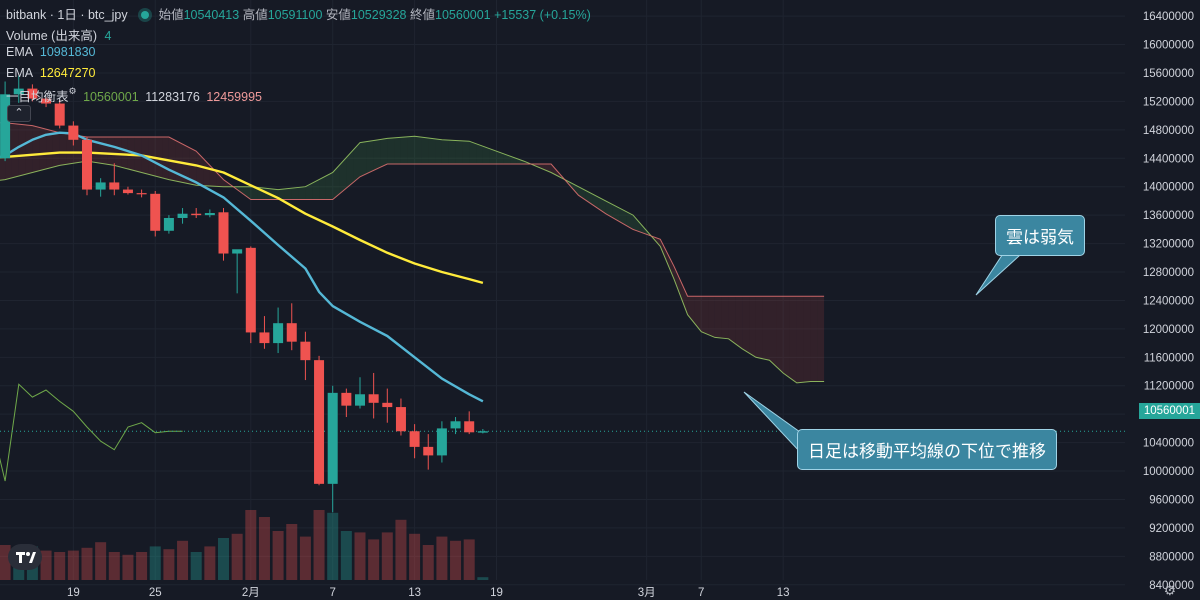 The image size is (1200, 600). I want to click on collapse-legend-button: ⌃, so click(19, 113).